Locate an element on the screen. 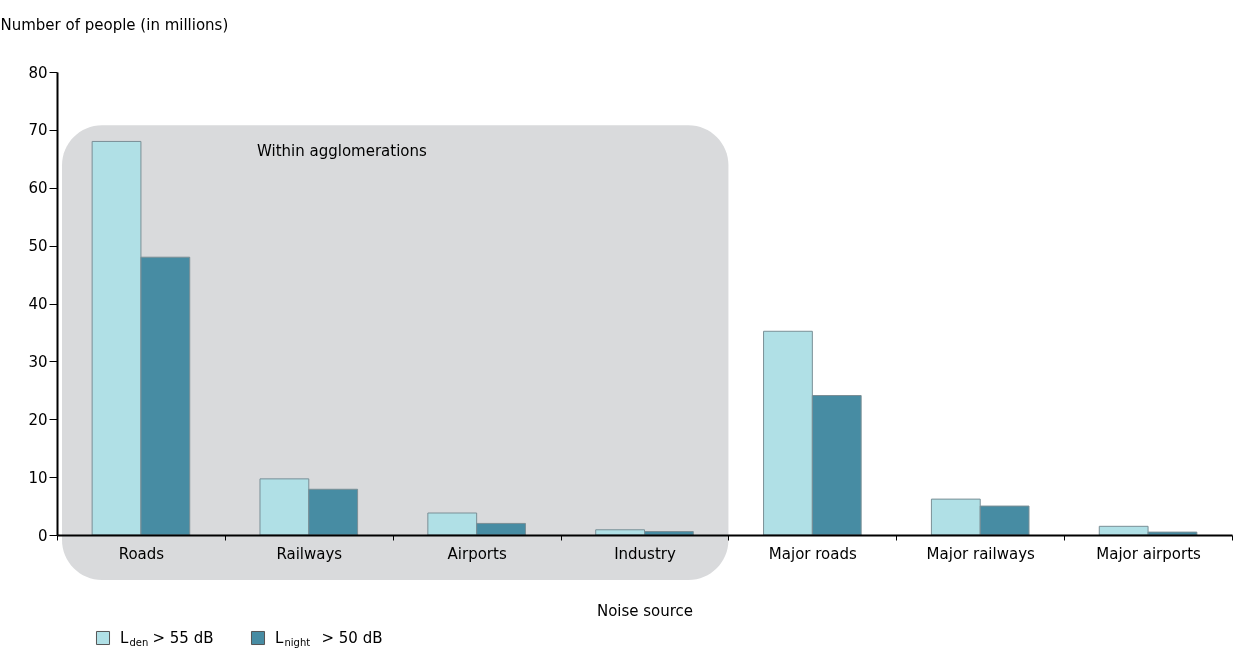 Image resolution: width=1240 pixels, height=652 pixels. y-tick-label: 0 is located at coordinates (42, 535).